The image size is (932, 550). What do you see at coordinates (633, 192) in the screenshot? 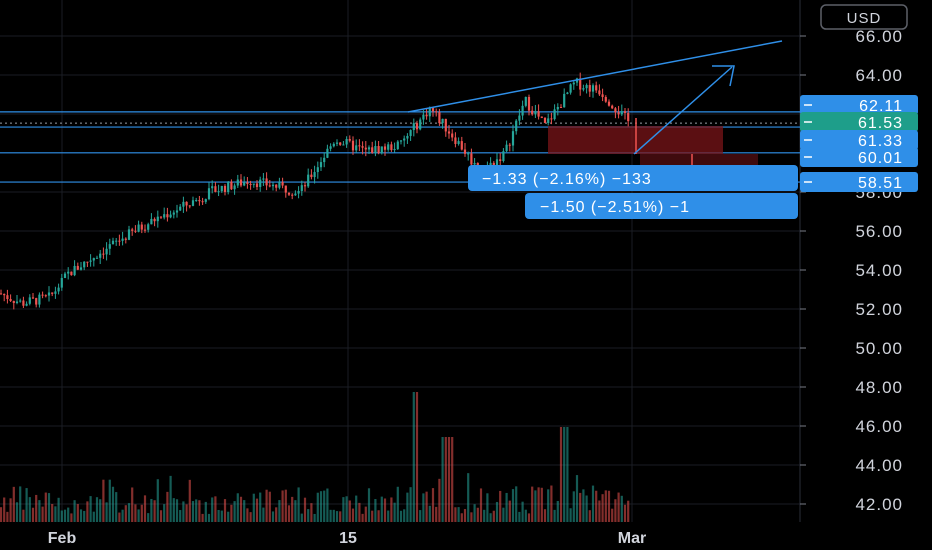
I see `measure-labels: −1.33 (−2.16%) −133 −1.50 (−2.51%) −1` at bounding box center [633, 192].